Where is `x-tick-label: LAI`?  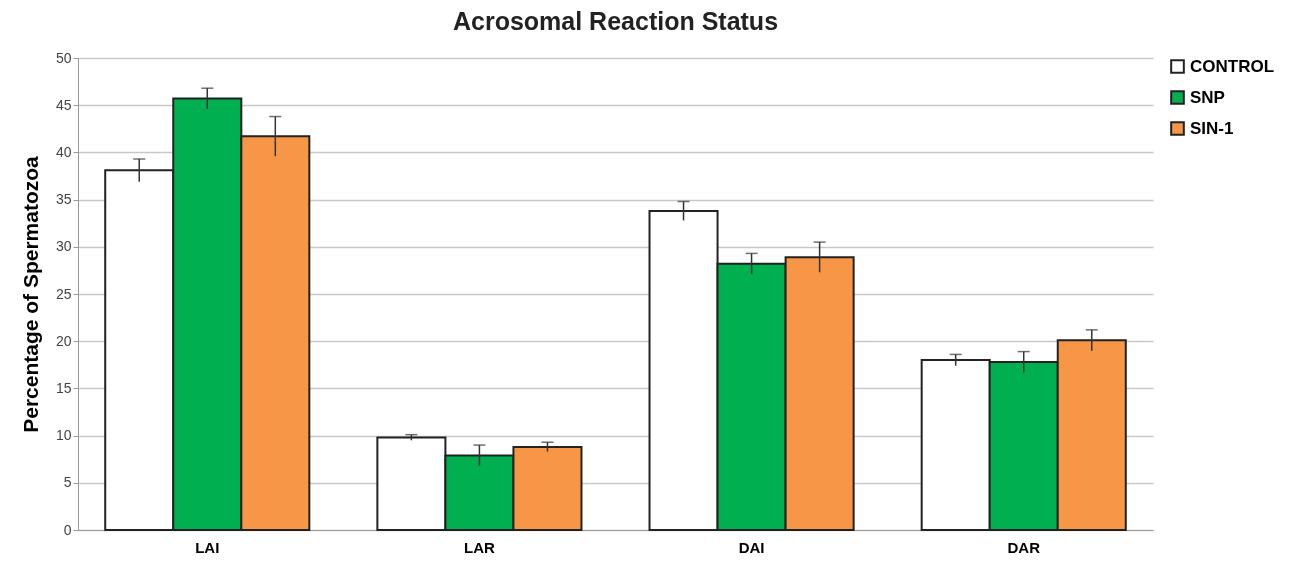 x-tick-label: LAI is located at coordinates (207, 547).